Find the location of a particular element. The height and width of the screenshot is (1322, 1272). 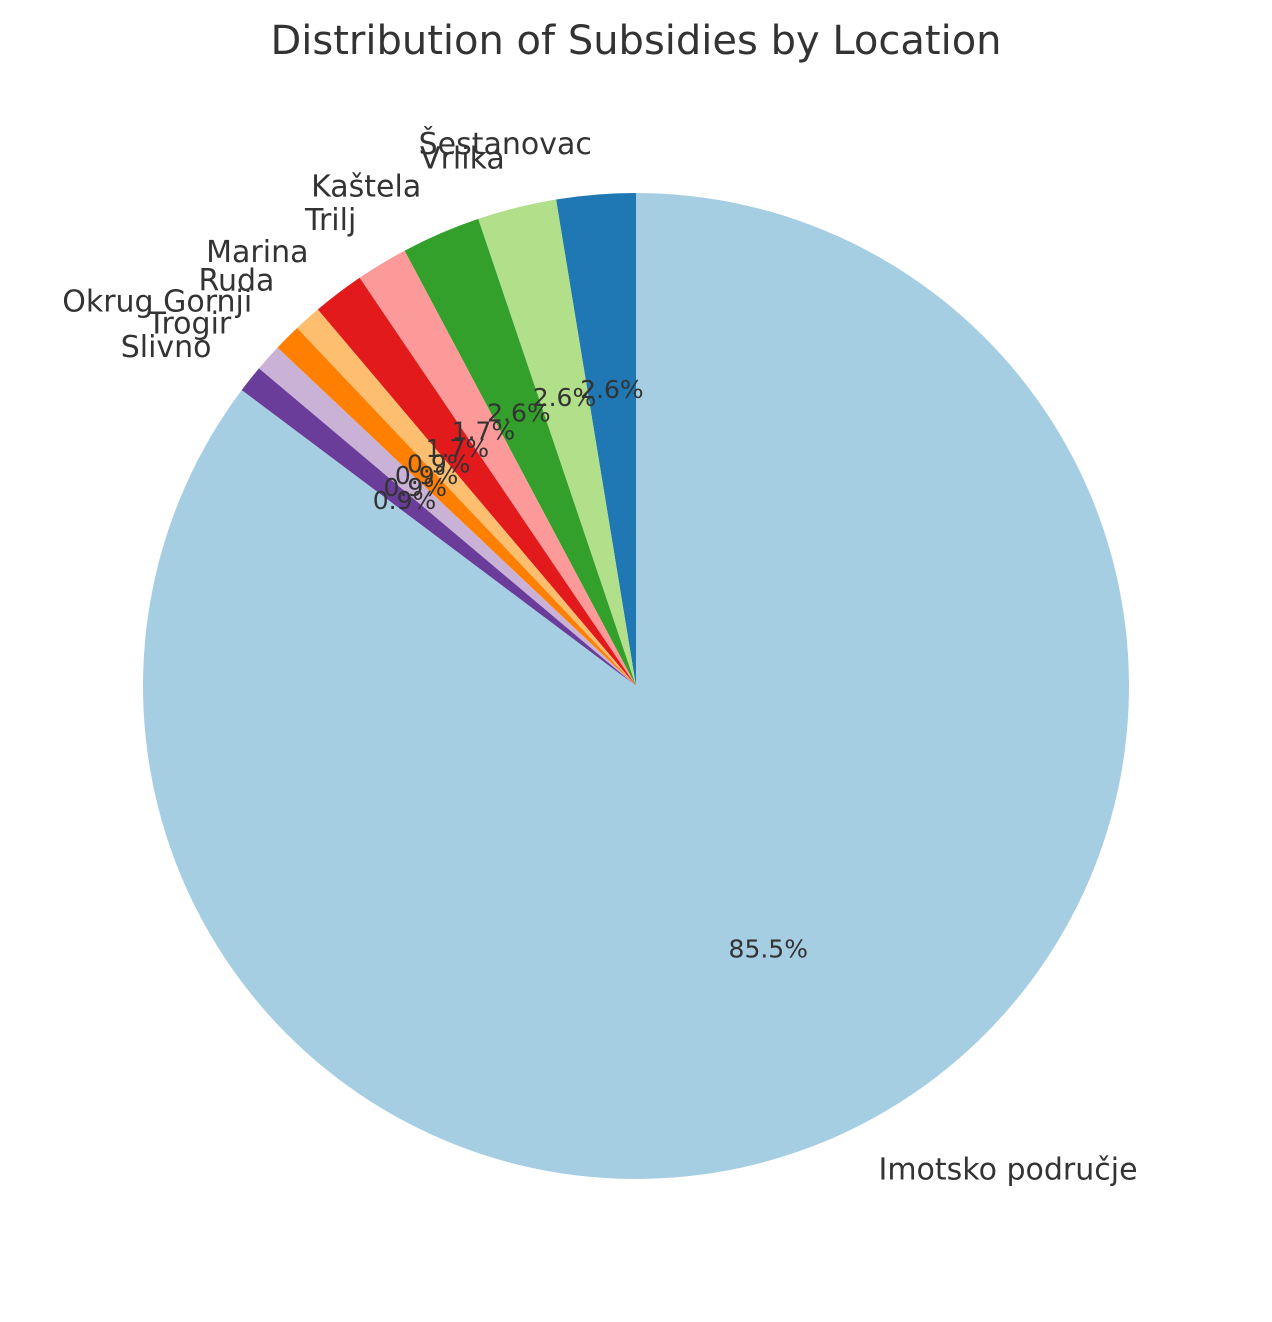

pie-slice-okrug-gornji is located at coordinates (456, 506).